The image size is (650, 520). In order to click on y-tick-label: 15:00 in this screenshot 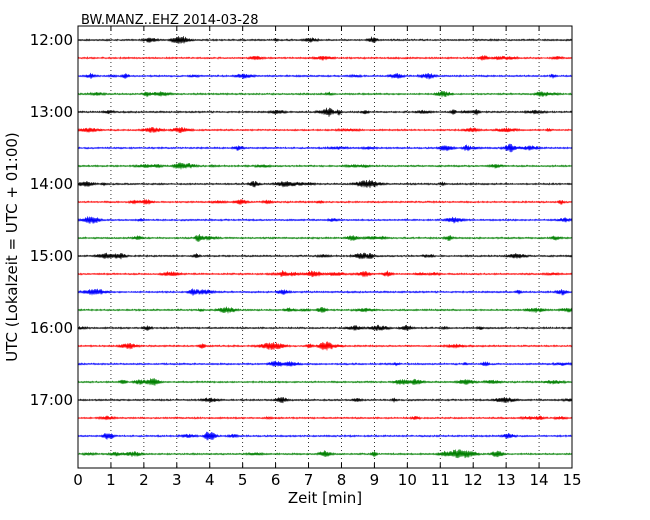, I will do `click(51, 256)`.